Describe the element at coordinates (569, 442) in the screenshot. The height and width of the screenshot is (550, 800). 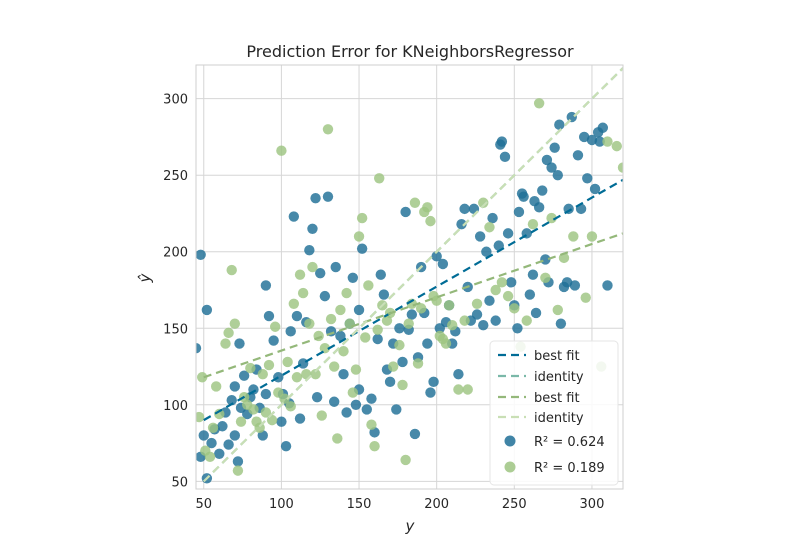
I see `legend-label: R² = 0.624` at that location.